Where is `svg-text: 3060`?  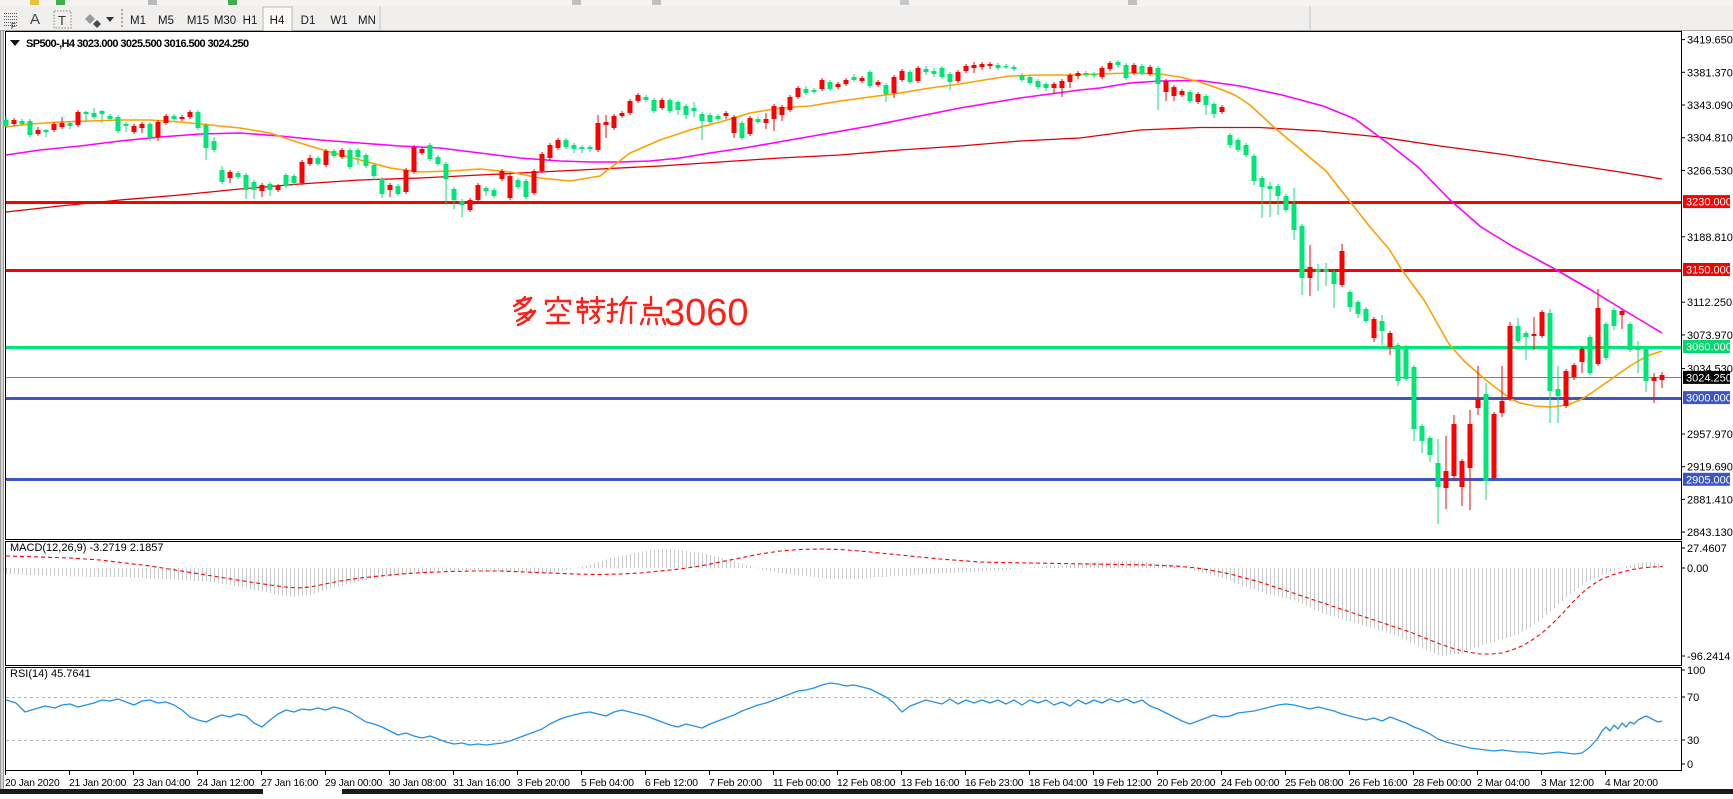 svg-text: 3060 is located at coordinates (706, 313).